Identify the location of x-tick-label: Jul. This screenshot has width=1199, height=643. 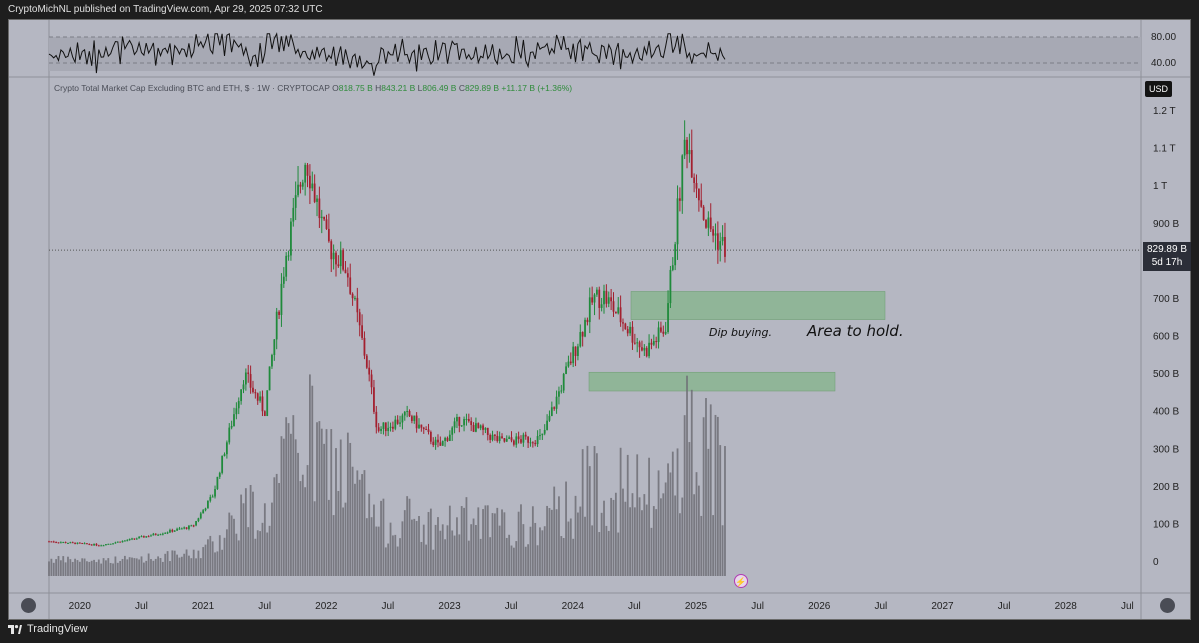
(880, 606).